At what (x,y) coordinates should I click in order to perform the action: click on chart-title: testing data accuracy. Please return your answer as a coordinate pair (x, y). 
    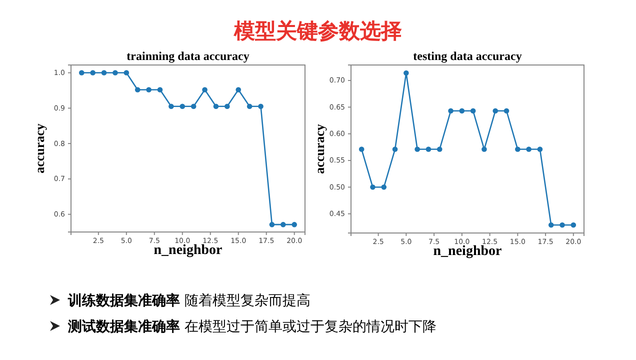
    Looking at the image, I should click on (467, 56).